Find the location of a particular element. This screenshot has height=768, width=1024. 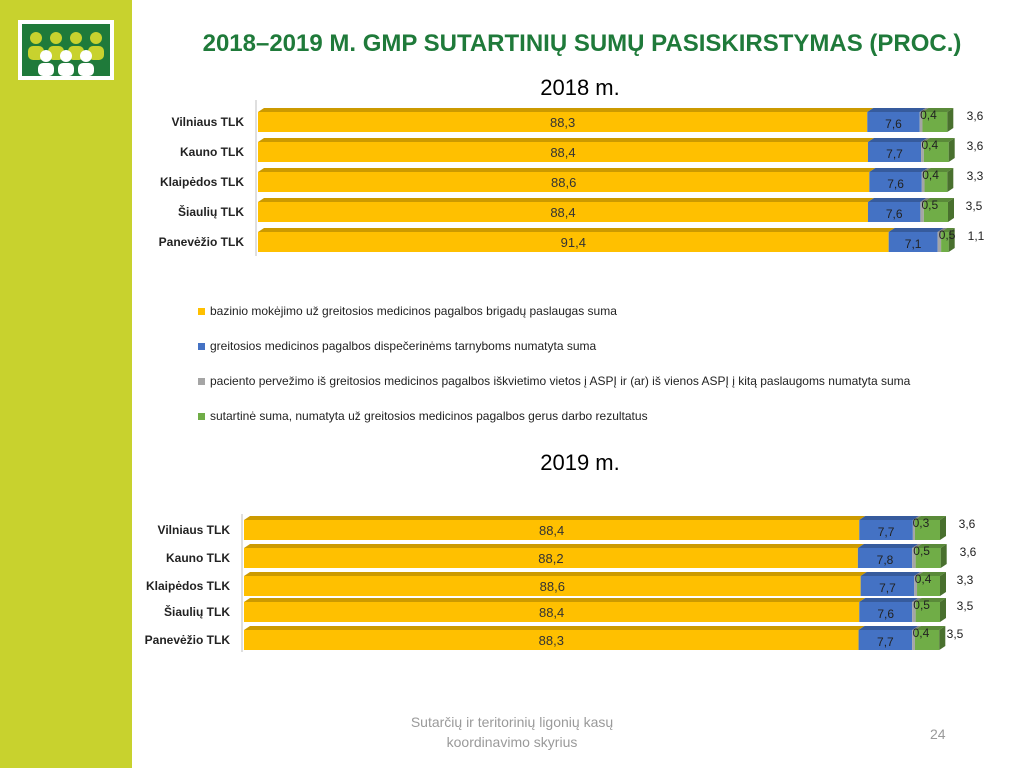

footer-line-2: koordinavimo skyrius is located at coordinates (512, 742).